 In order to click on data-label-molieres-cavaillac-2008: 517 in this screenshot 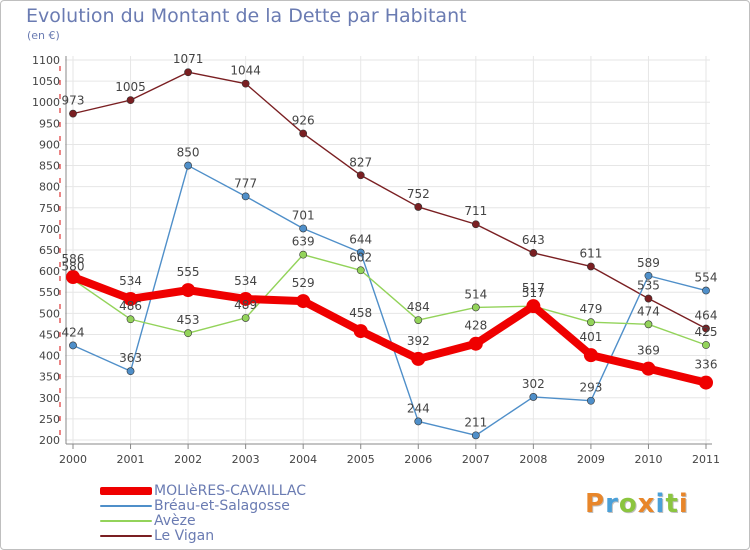, I will do `click(533, 288)`.